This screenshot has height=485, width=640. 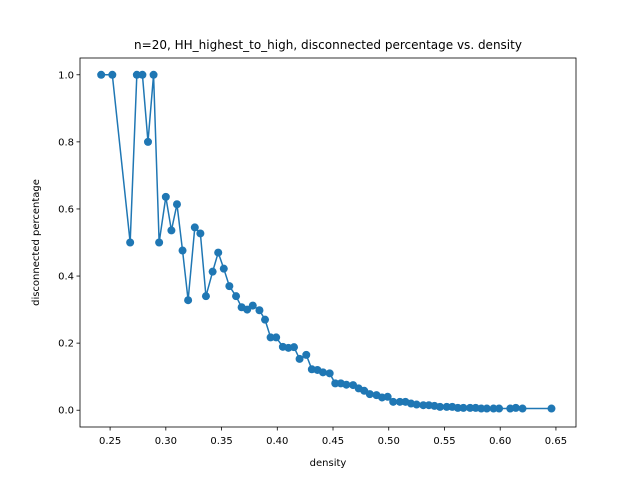 What do you see at coordinates (66, 277) in the screenshot?
I see `y-tick-label: 0.4` at bounding box center [66, 277].